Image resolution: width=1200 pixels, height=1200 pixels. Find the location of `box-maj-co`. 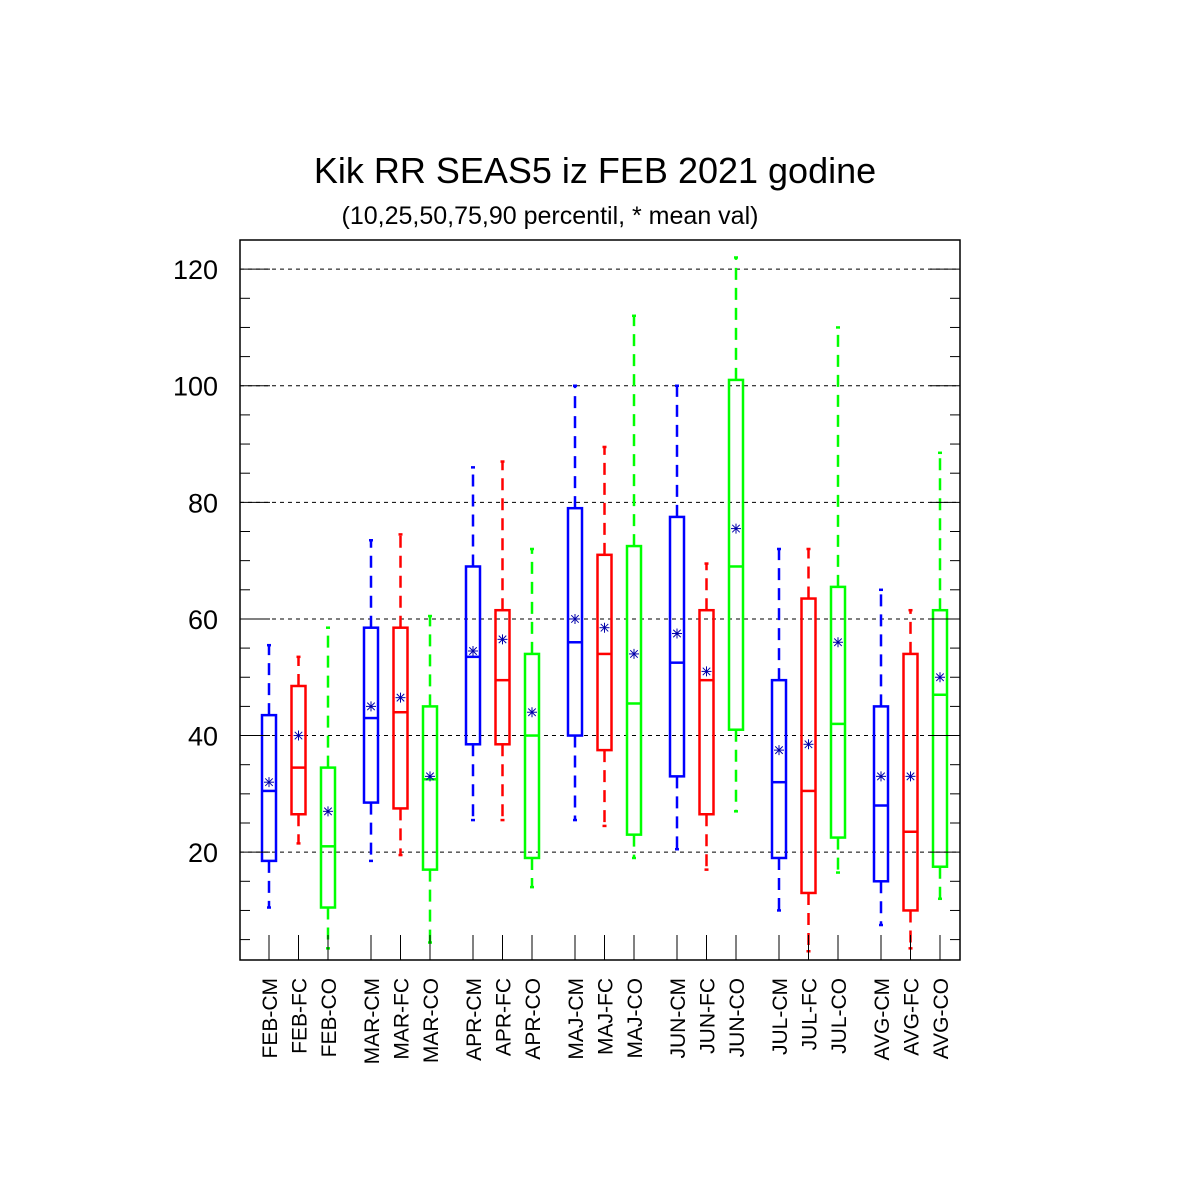

box-maj-co is located at coordinates (634, 587).